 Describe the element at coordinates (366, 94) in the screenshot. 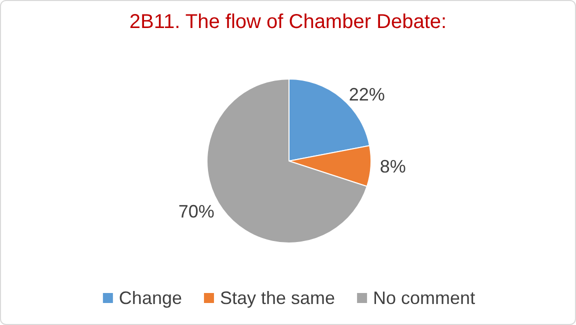

I see `data-label: 22%` at that location.